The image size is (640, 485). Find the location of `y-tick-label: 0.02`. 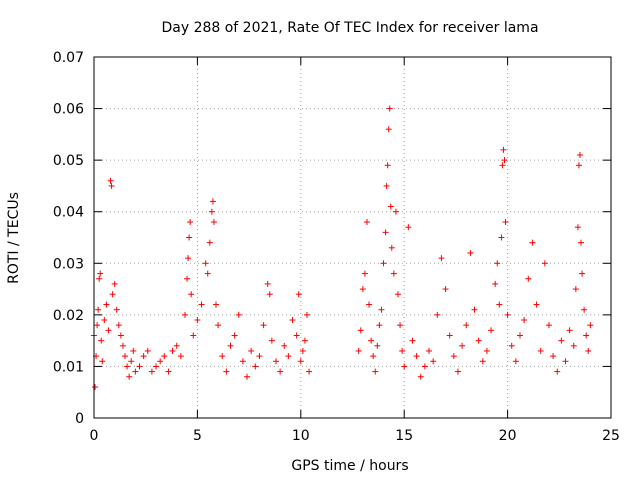

y-tick-label: 0.02 is located at coordinates (68, 316).